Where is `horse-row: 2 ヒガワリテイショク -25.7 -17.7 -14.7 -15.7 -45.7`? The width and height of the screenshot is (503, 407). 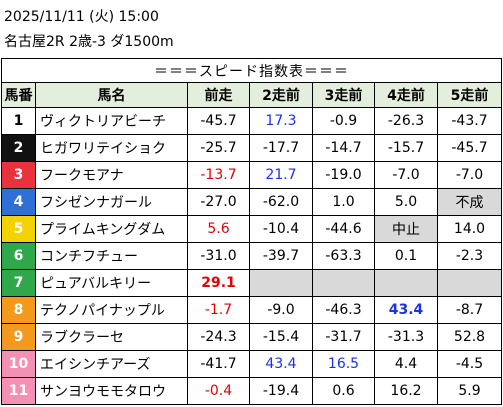
horse-row: 2 ヒガワリテイショク -25.7 -17.7 -14.7 -15.7 -45.7 is located at coordinates (251, 148).